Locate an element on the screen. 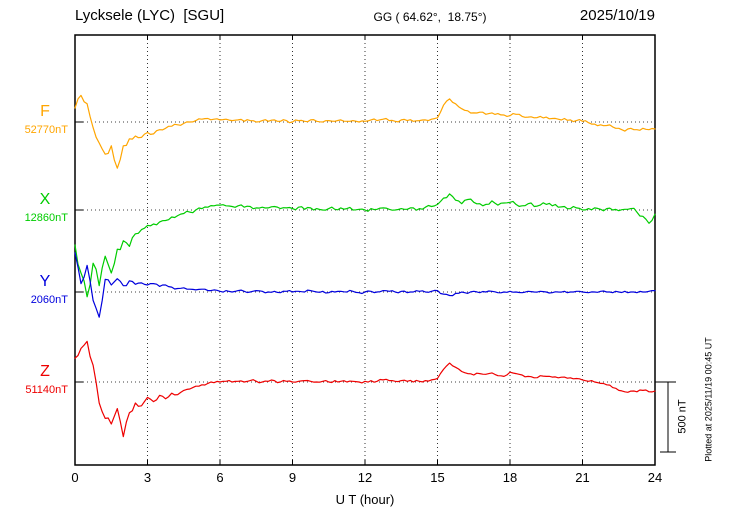  scale-bar-label: 500 nT is located at coordinates (682, 416).